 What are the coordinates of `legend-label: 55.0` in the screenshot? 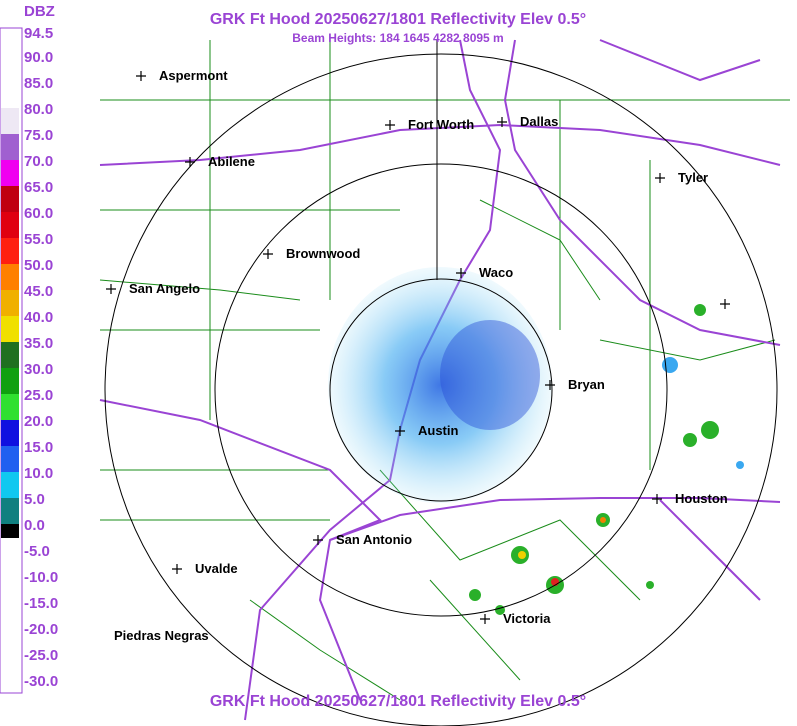 It's located at (38, 239).